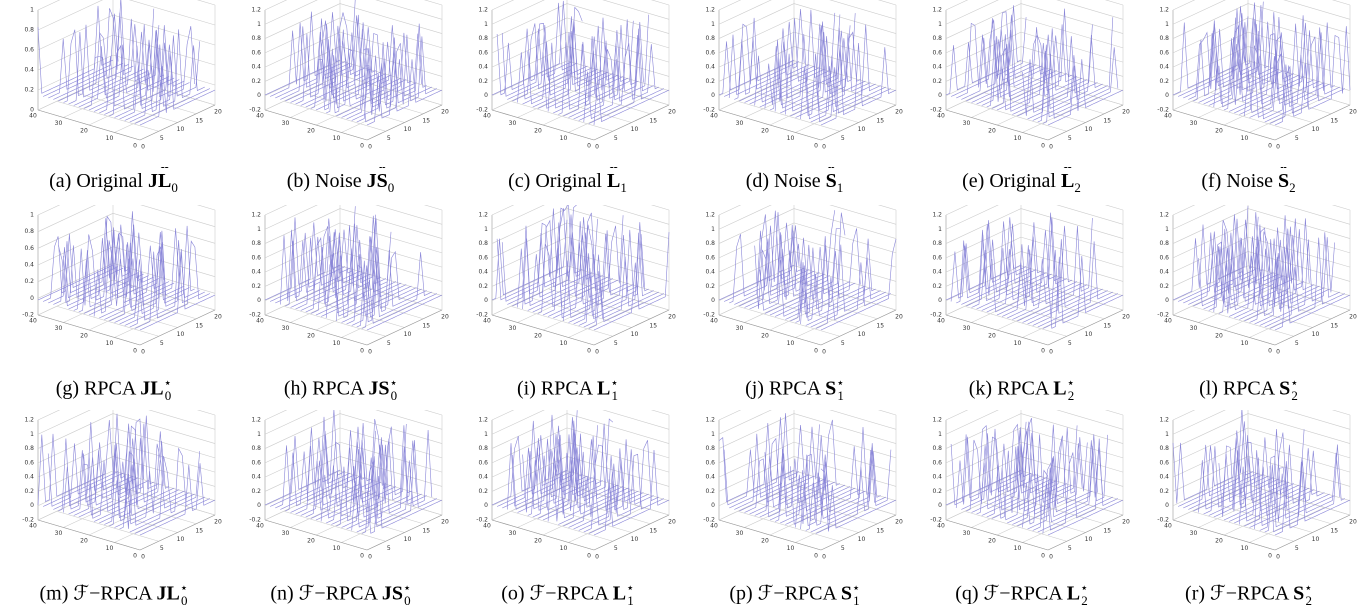 This screenshot has height=615, width=1361. I want to click on superscript: ⋆, so click(1084, 587).